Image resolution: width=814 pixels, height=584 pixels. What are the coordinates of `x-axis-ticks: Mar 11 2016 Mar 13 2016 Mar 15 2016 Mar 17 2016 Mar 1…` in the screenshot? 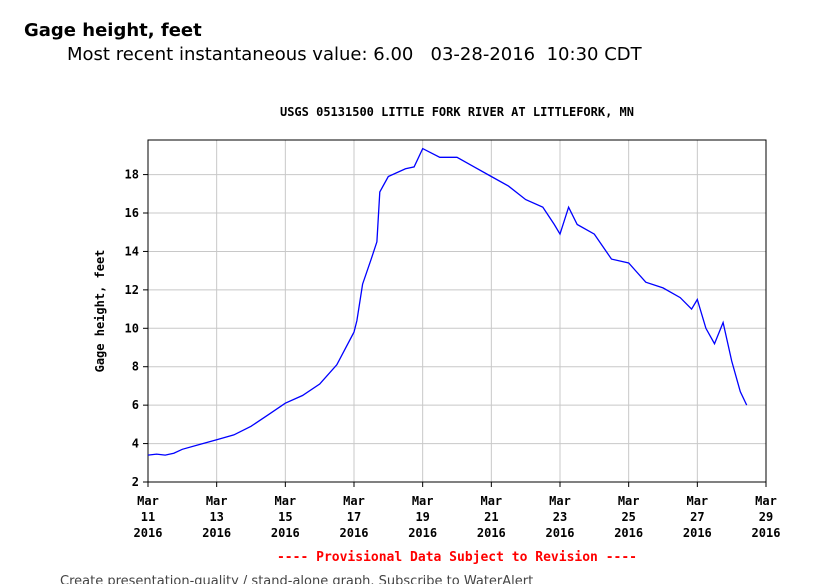 It's located at (457, 511).